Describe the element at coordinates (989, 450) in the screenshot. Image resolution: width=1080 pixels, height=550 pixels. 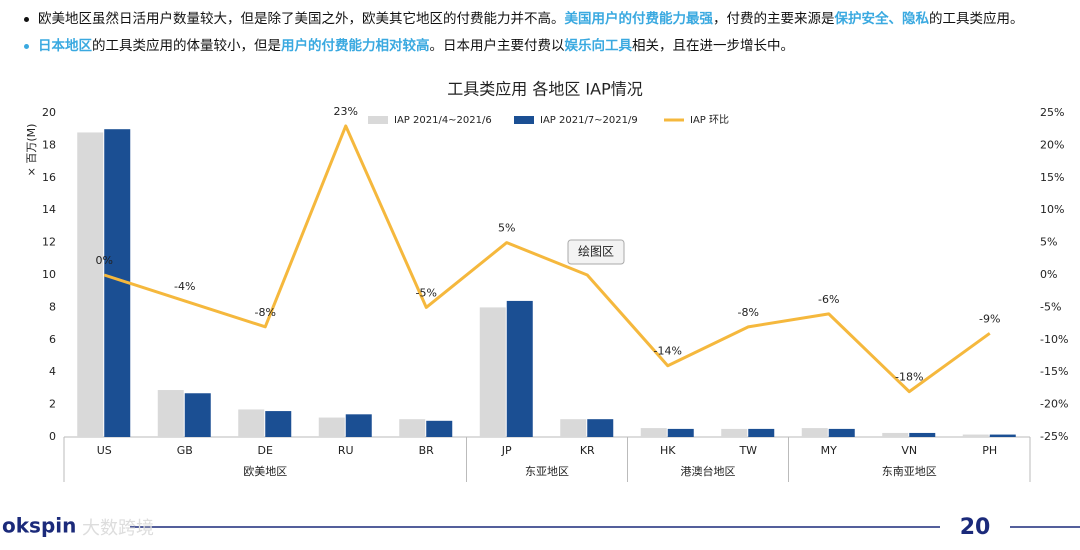
I see `x-tick-label: PH` at that location.